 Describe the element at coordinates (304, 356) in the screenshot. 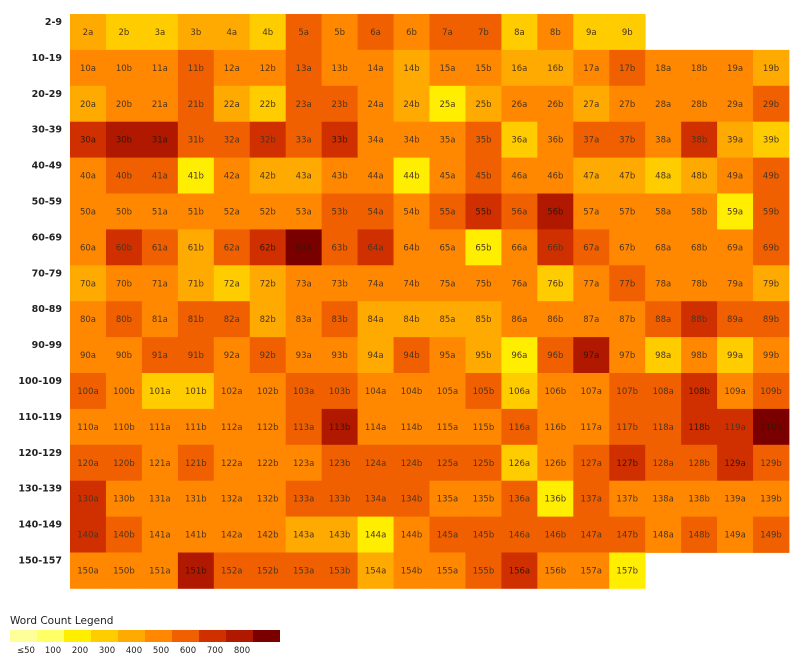

I see `heatmap-cell-label: 93a` at that location.